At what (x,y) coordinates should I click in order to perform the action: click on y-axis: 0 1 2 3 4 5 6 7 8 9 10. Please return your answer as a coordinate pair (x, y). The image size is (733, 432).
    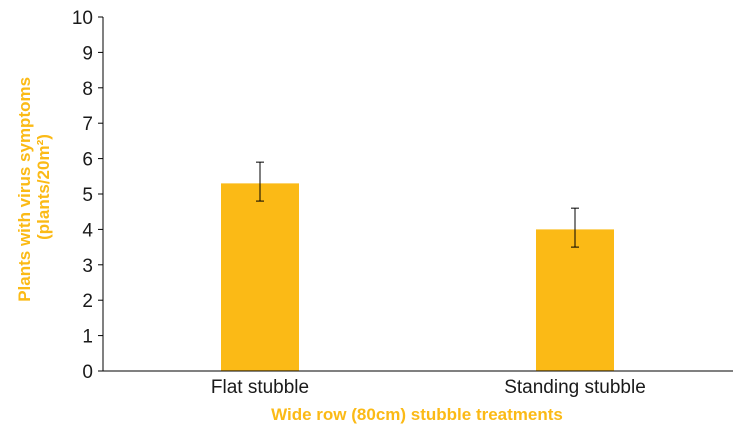
    Looking at the image, I should click on (88, 195).